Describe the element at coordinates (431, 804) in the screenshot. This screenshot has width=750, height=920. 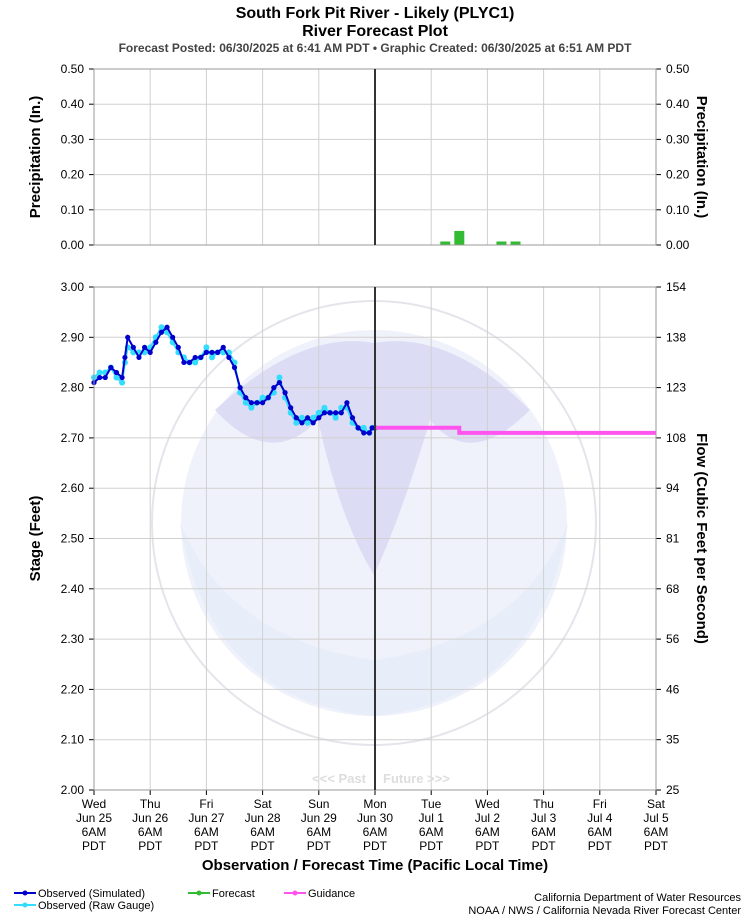
I see `x-tick-label: Tue` at that location.